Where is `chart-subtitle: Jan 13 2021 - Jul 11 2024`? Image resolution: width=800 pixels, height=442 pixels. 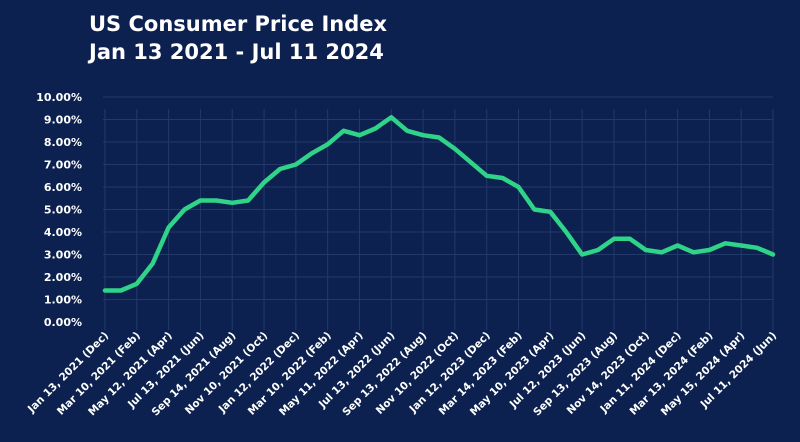
chart-subtitle: Jan 13 2021 - Jul 11 2024 is located at coordinates (236, 52).